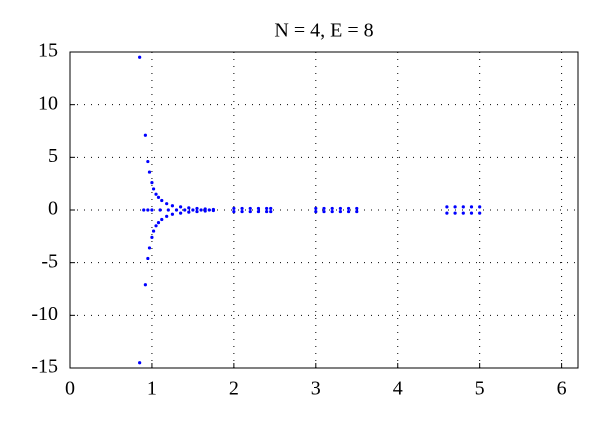 The width and height of the screenshot is (600, 426). I want to click on y-tick-label: 0, so click(53, 209).